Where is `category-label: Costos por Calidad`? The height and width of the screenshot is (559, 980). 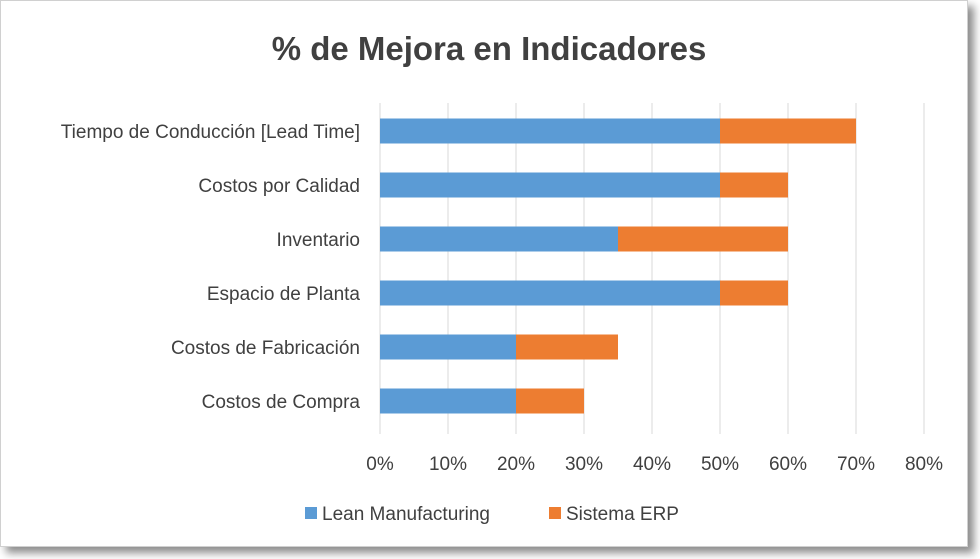 category-label: Costos por Calidad is located at coordinates (279, 186).